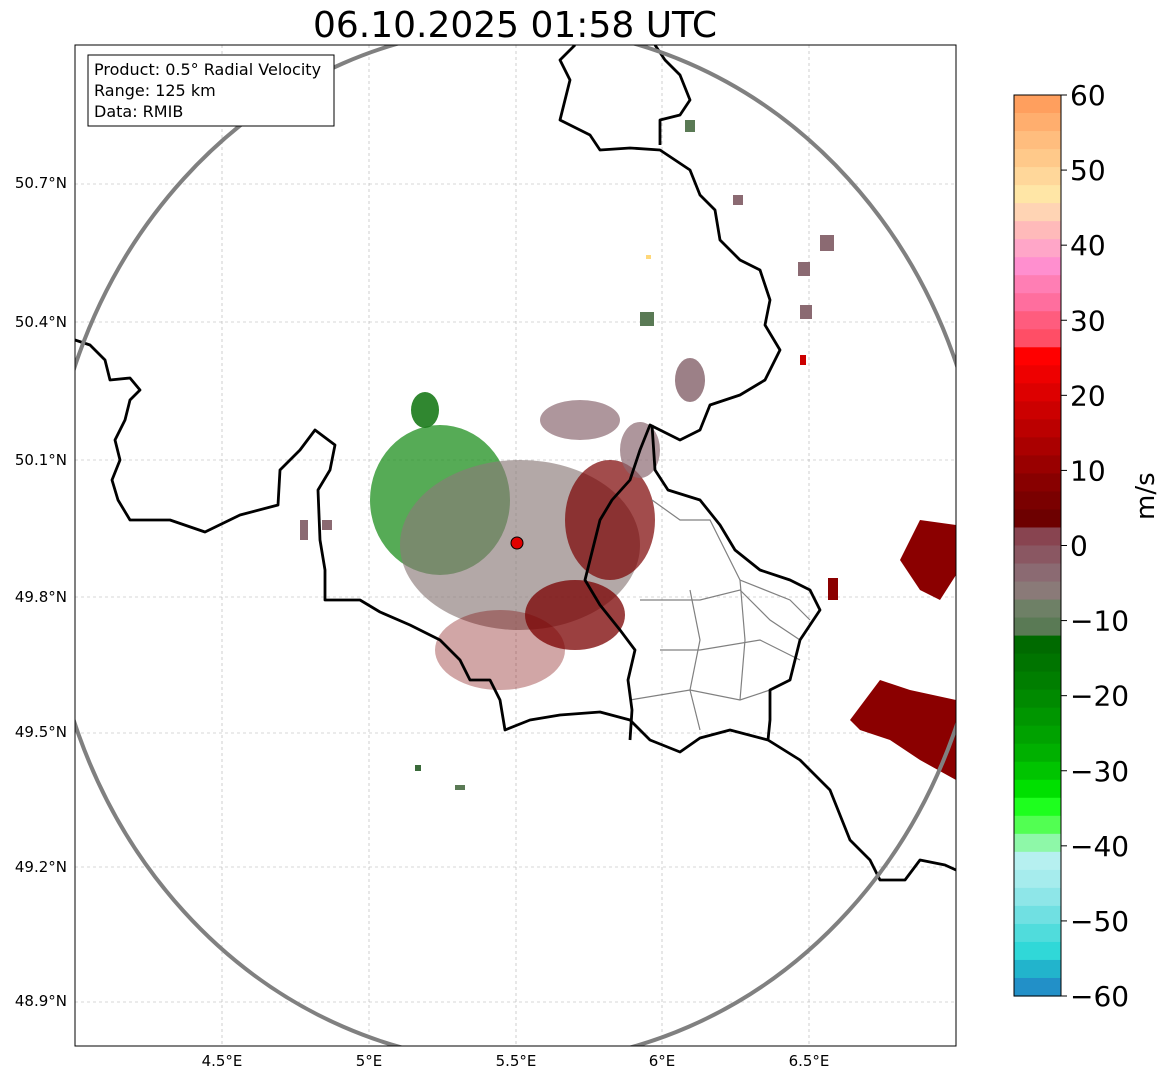 The height and width of the screenshot is (1081, 1171). Describe the element at coordinates (1146, 496) in the screenshot. I see `colorbar-unit-label: m/s` at that location.